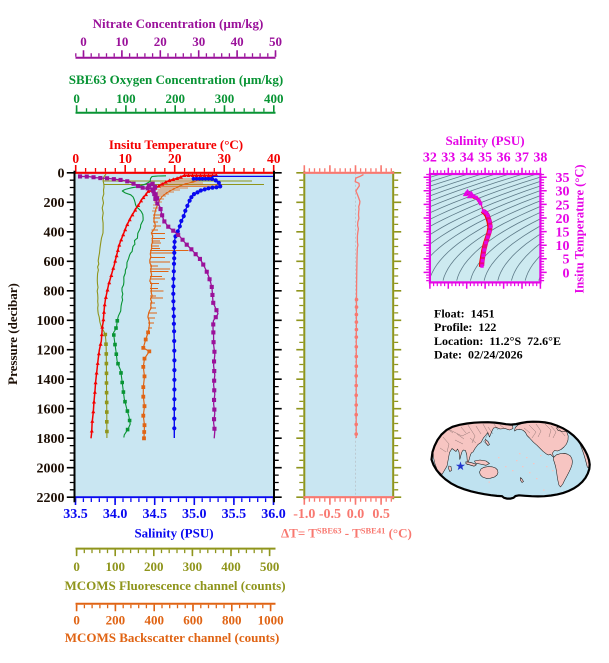 The image size is (609, 663). I want to click on svg-text: -1.0, so click(304, 514).